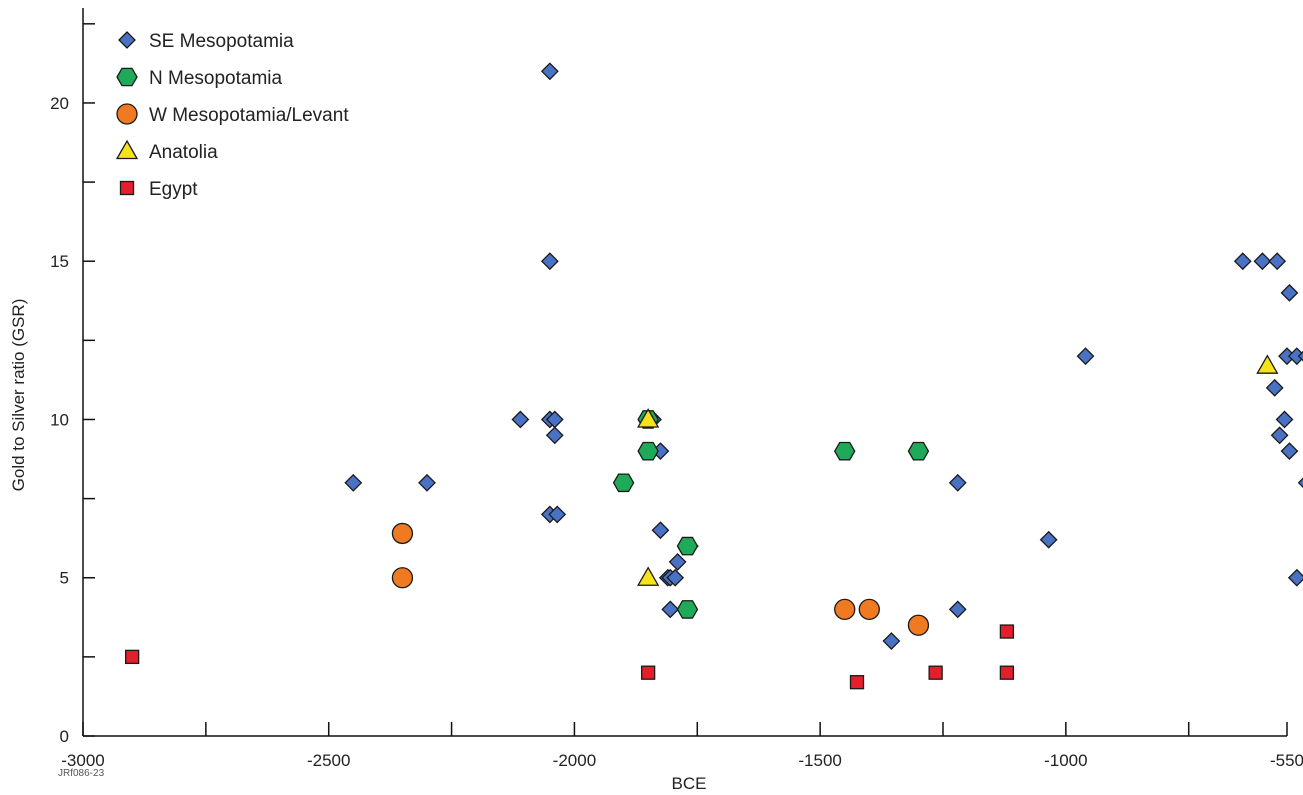  I want to click on figure-code-note: JRf086-23, so click(81, 773).